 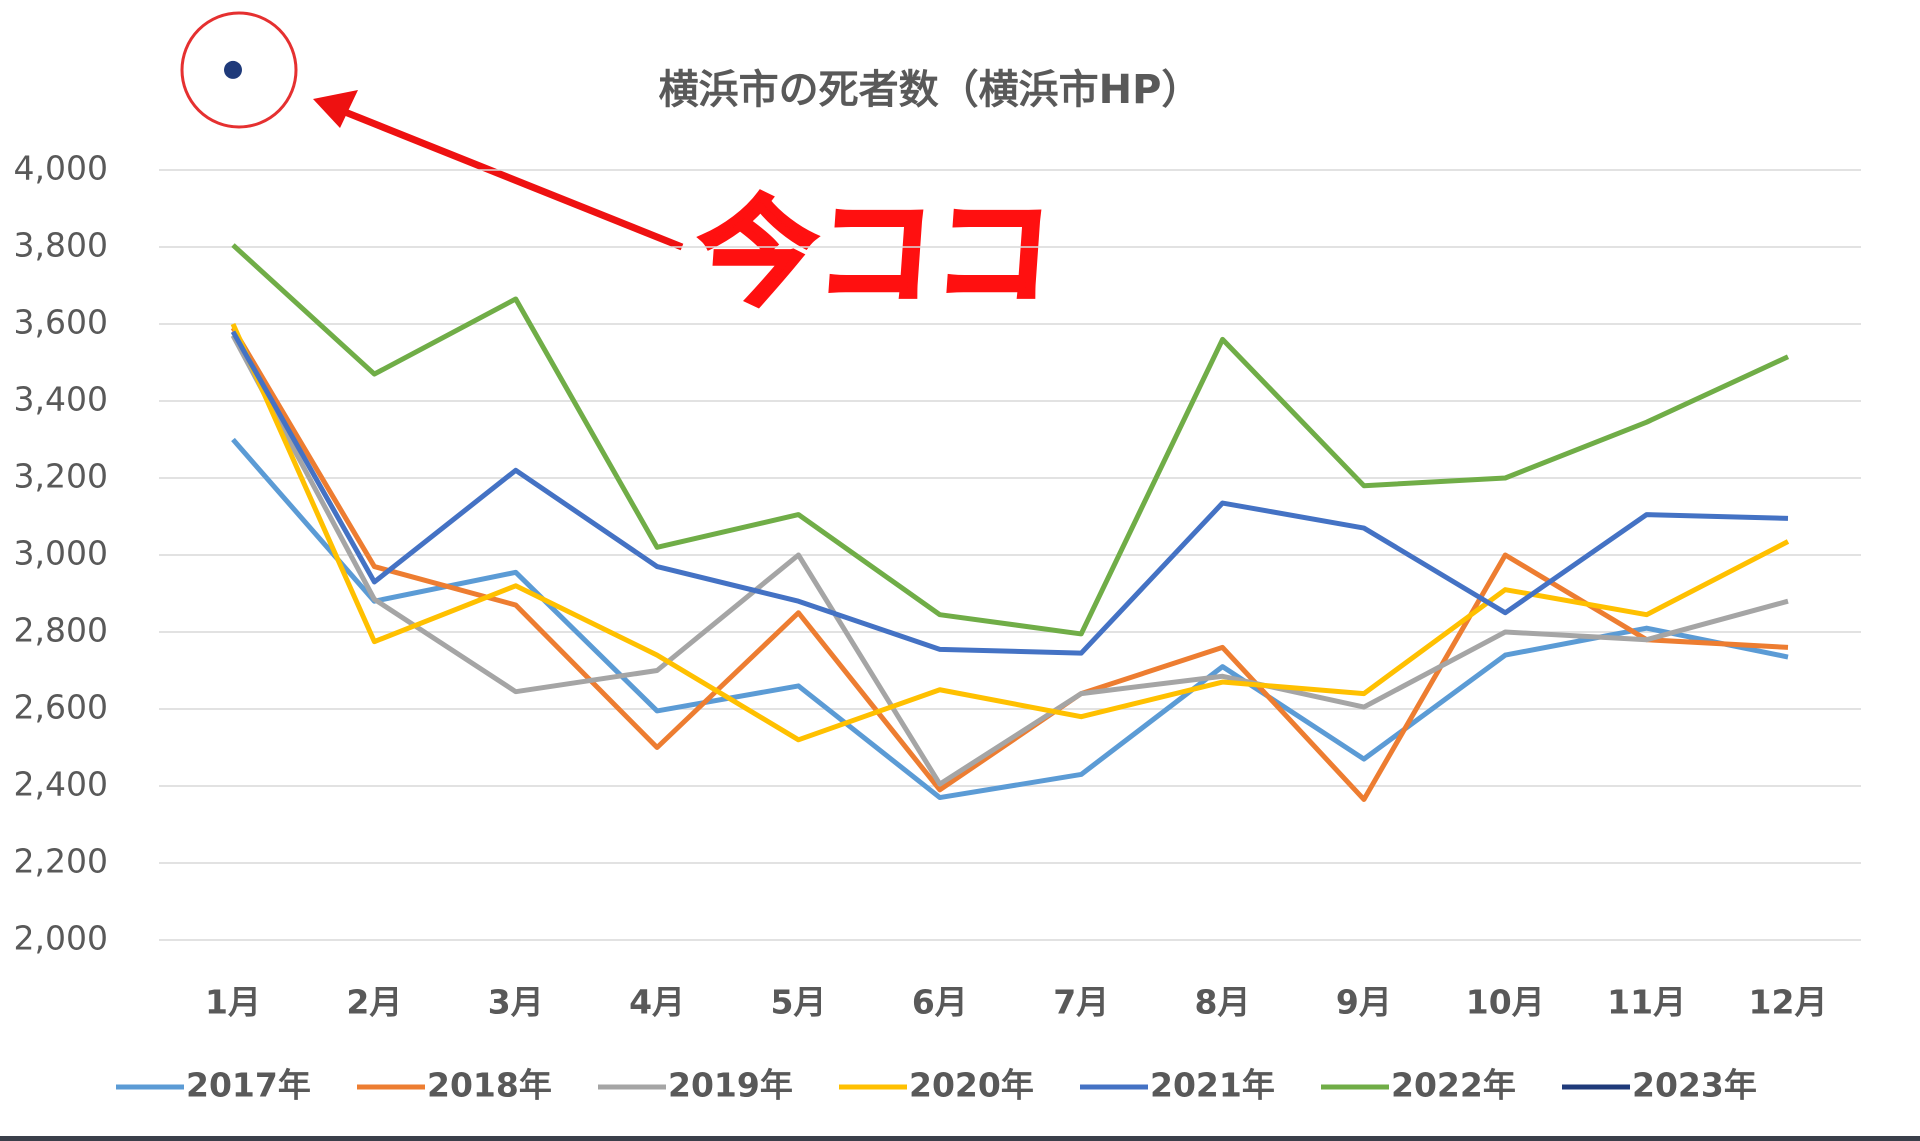 What do you see at coordinates (374, 1002) in the screenshot?
I see `x-tick-label: 2月` at bounding box center [374, 1002].